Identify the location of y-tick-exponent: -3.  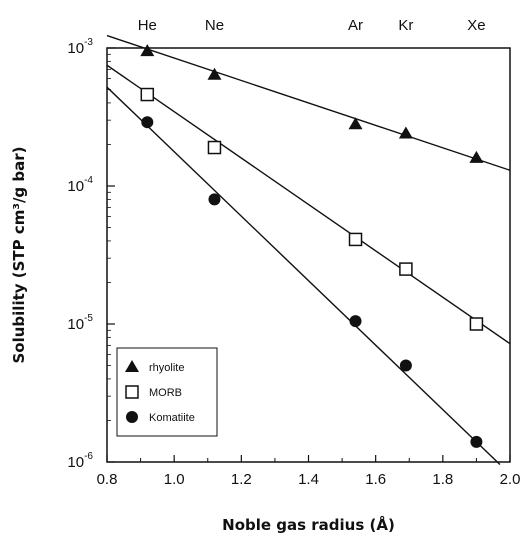
(88, 42).